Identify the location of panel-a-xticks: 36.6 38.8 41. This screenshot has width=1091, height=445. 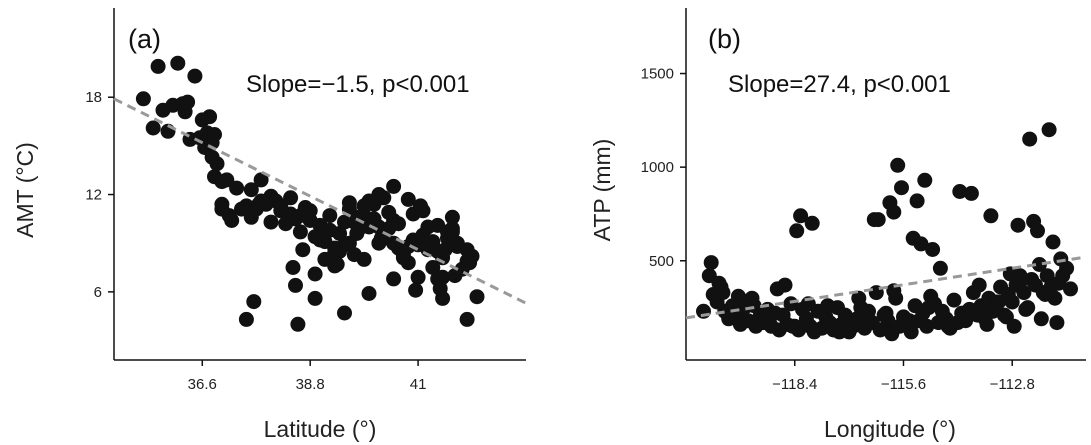
(307, 376).